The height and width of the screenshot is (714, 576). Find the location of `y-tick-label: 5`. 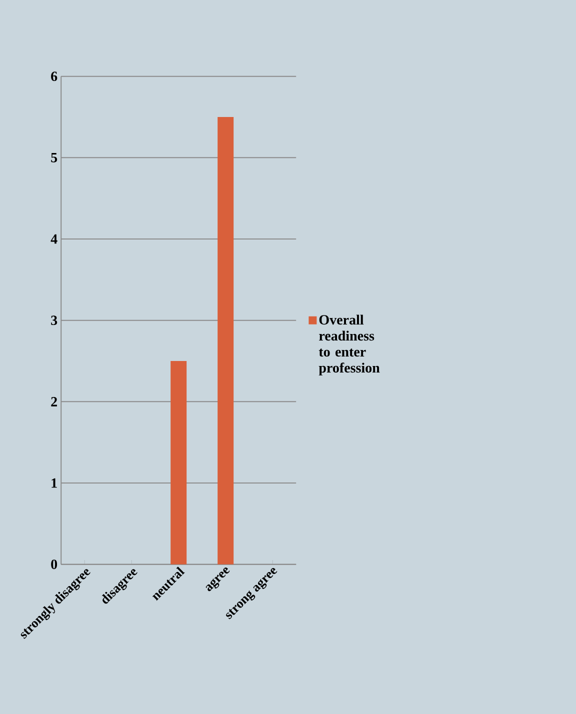

y-tick-label: 5 is located at coordinates (54, 157).